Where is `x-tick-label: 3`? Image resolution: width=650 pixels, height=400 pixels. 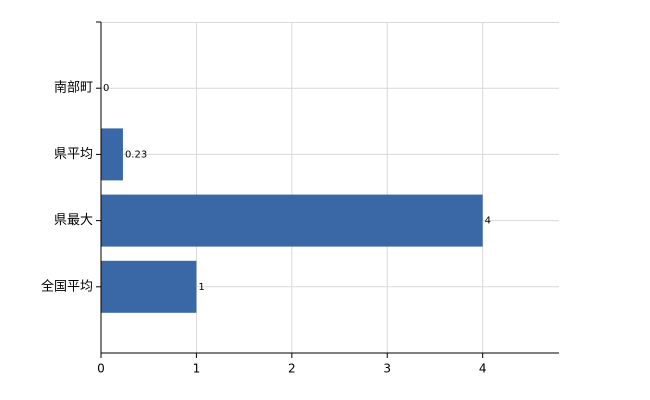
x-tick-label: 3 is located at coordinates (387, 369).